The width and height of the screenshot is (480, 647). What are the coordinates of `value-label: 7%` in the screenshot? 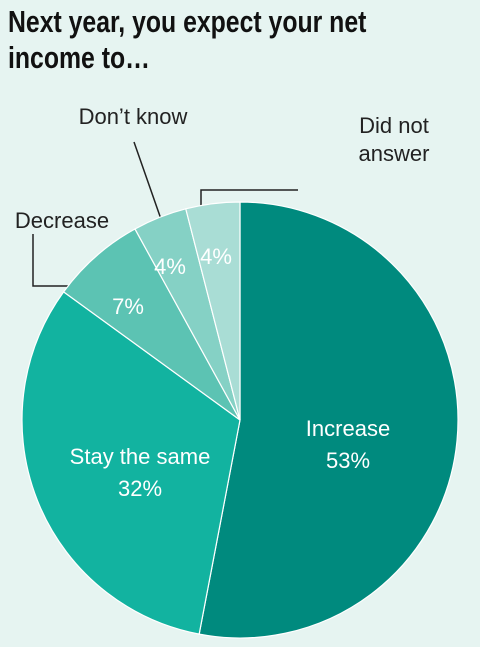 It's located at (128, 306).